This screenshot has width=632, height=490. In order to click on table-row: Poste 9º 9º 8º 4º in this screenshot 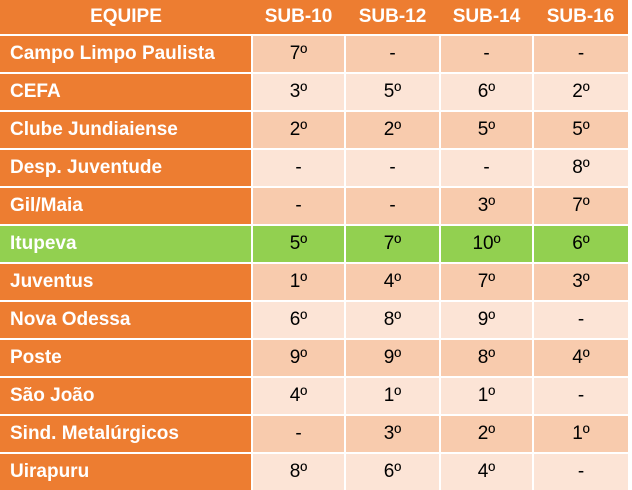, I will do `click(314, 358)`.